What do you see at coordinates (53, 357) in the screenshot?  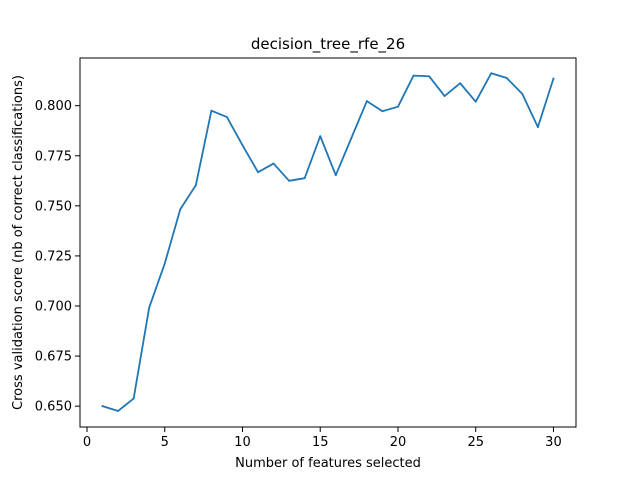 I see `y-tick-label: 0.675` at bounding box center [53, 357].